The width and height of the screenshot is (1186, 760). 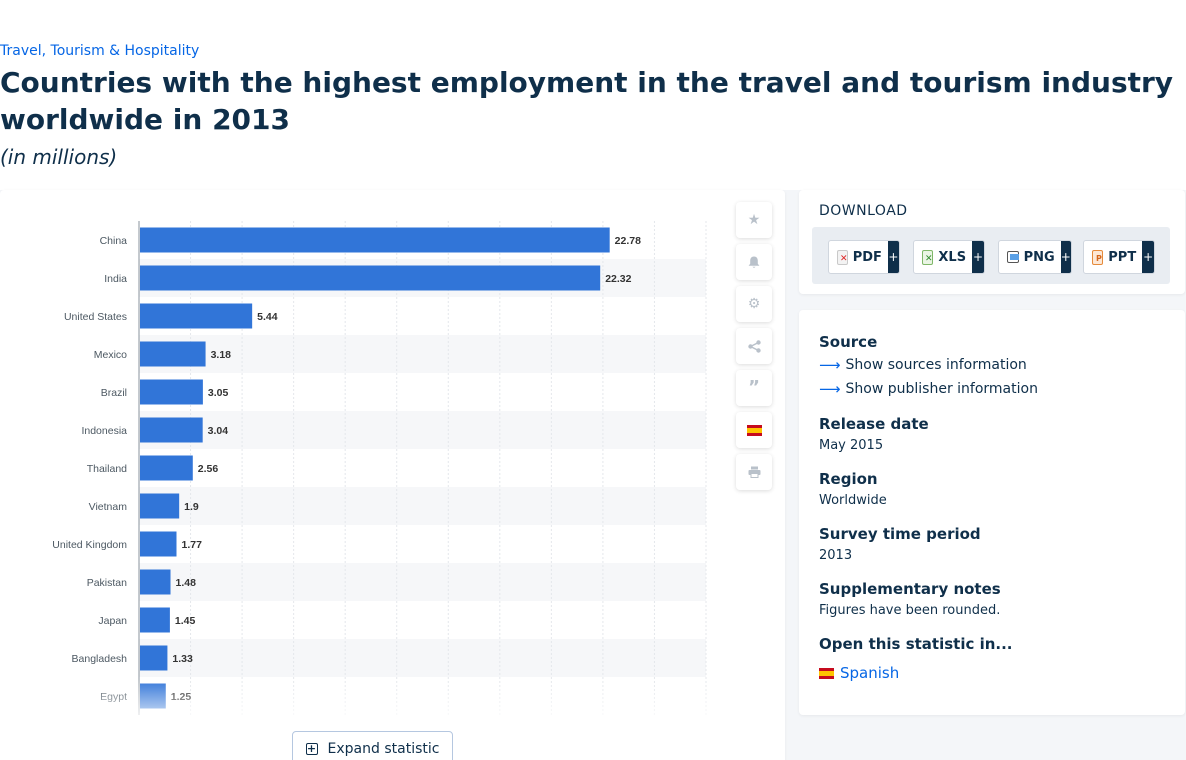 I want to click on expand-statistic-button: + Expand statistic, so click(x=372, y=745).